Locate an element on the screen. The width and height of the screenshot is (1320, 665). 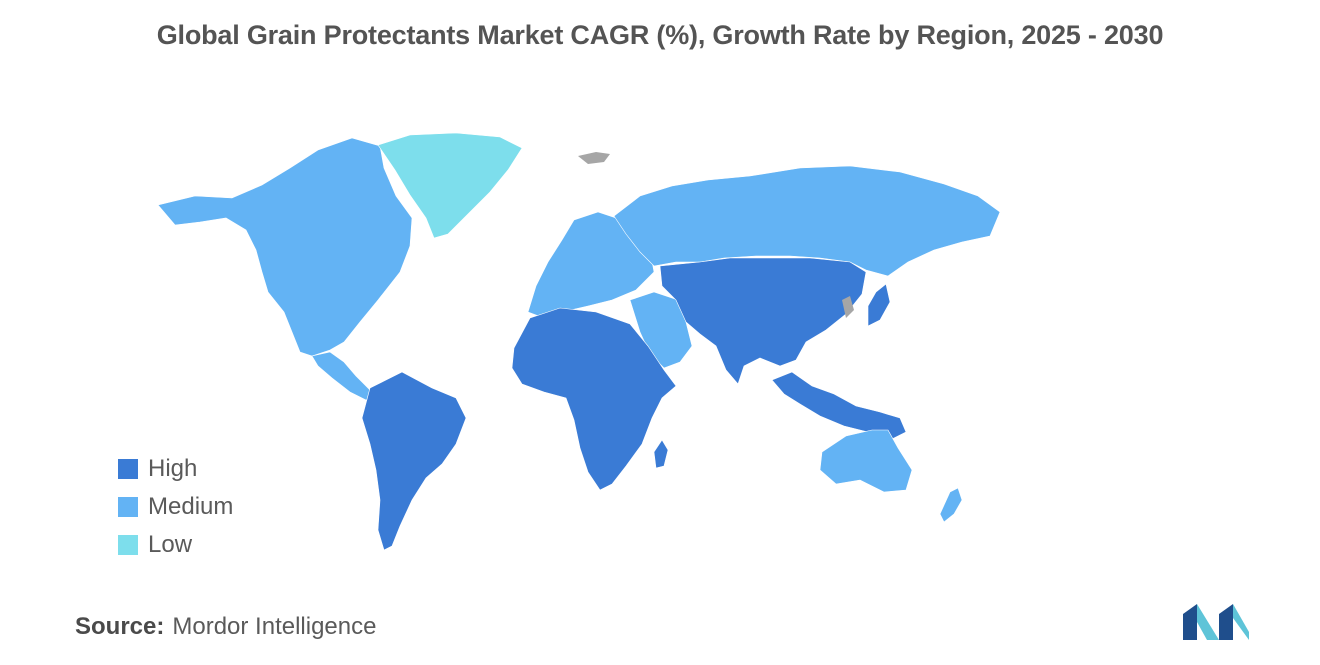
region-russia is located at coordinates (807, 221).